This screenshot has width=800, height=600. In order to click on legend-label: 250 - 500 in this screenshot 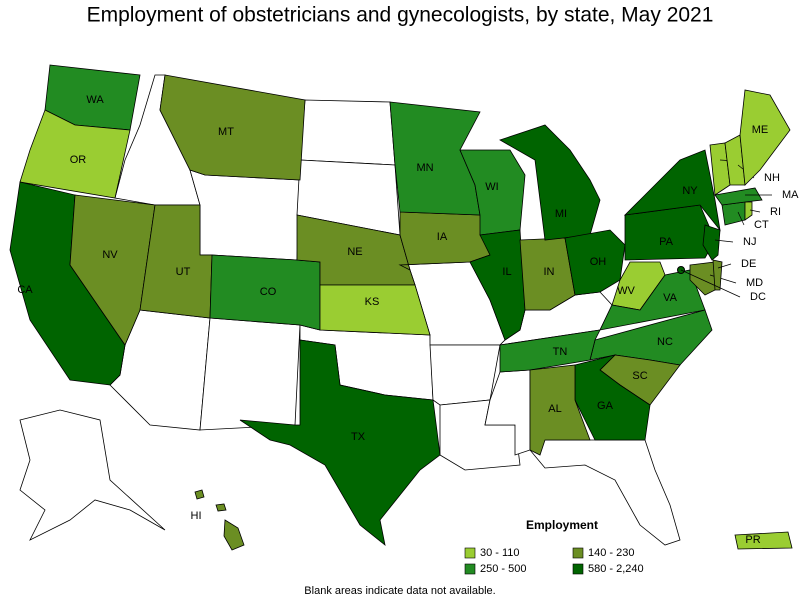, I will do `click(503, 569)`.